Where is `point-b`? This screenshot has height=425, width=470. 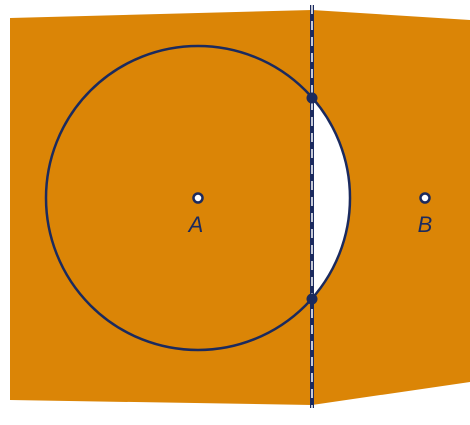
point-b is located at coordinates (425, 198).